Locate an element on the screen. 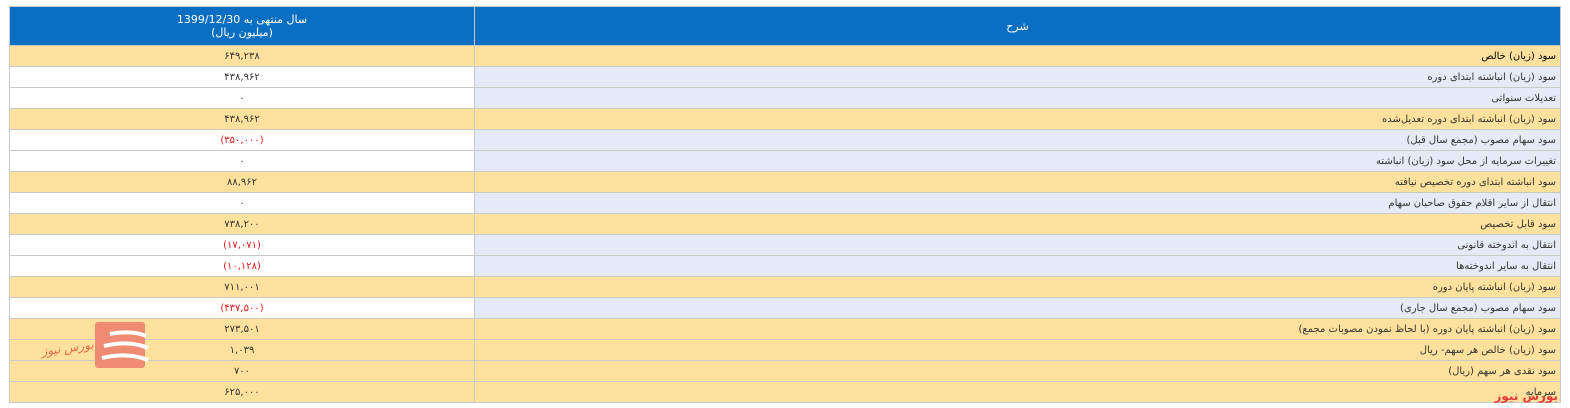 The image size is (1570, 408). row-label: سود (زیان) خالص هر سهم- ریال is located at coordinates (1017, 350).